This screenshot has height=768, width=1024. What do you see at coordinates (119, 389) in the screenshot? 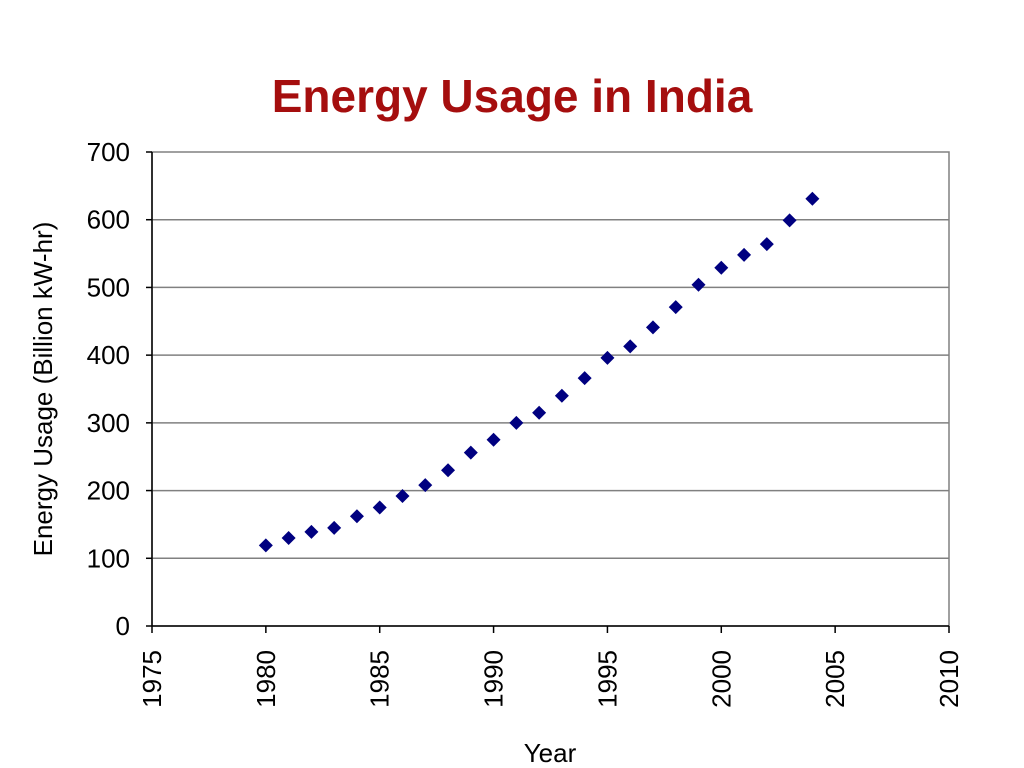
I see `y-axis-ticks: 0 100 200 300 400 500 600 700` at bounding box center [119, 389].